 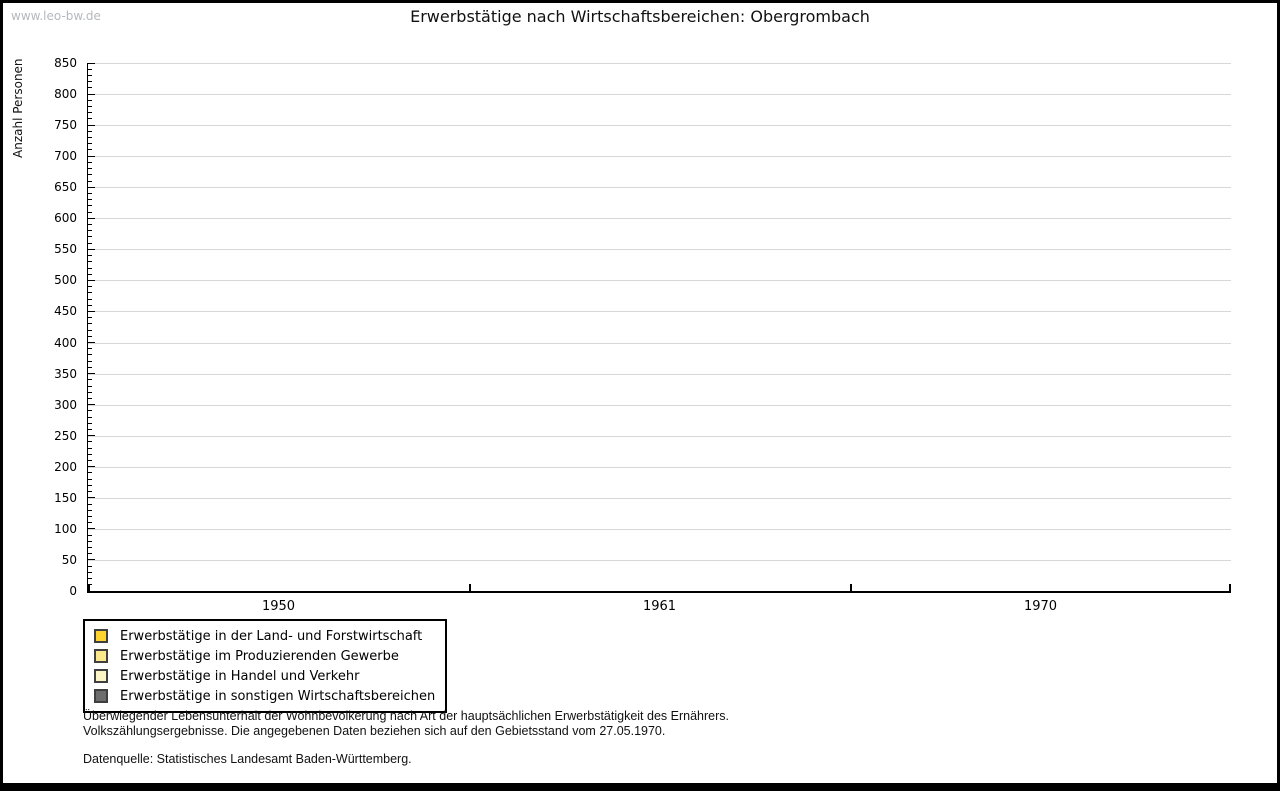 What do you see at coordinates (65, 280) in the screenshot?
I see `y-tick-label-500: 500` at bounding box center [65, 280].